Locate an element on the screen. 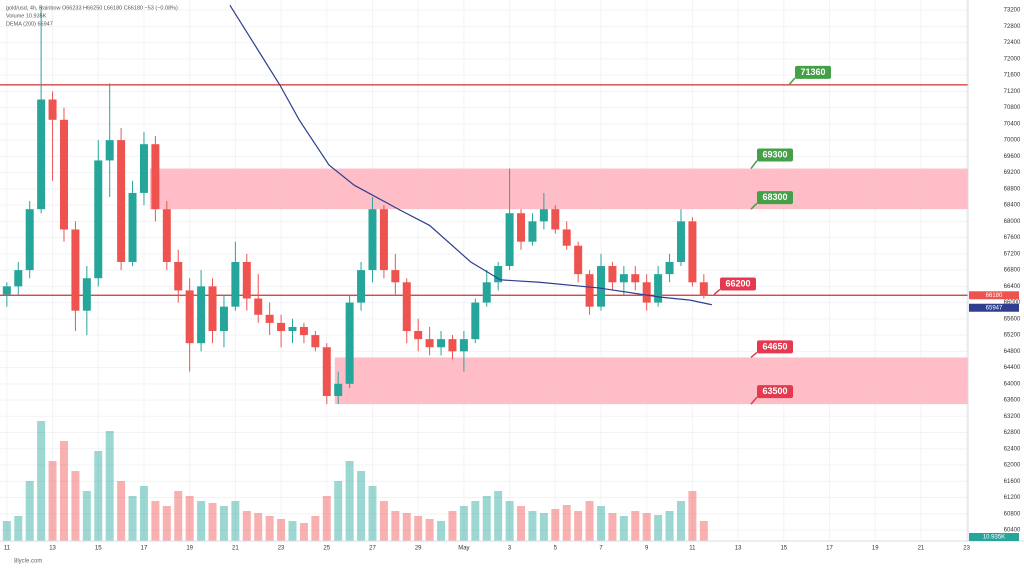  price-tag is located at coordinates (994, 307).